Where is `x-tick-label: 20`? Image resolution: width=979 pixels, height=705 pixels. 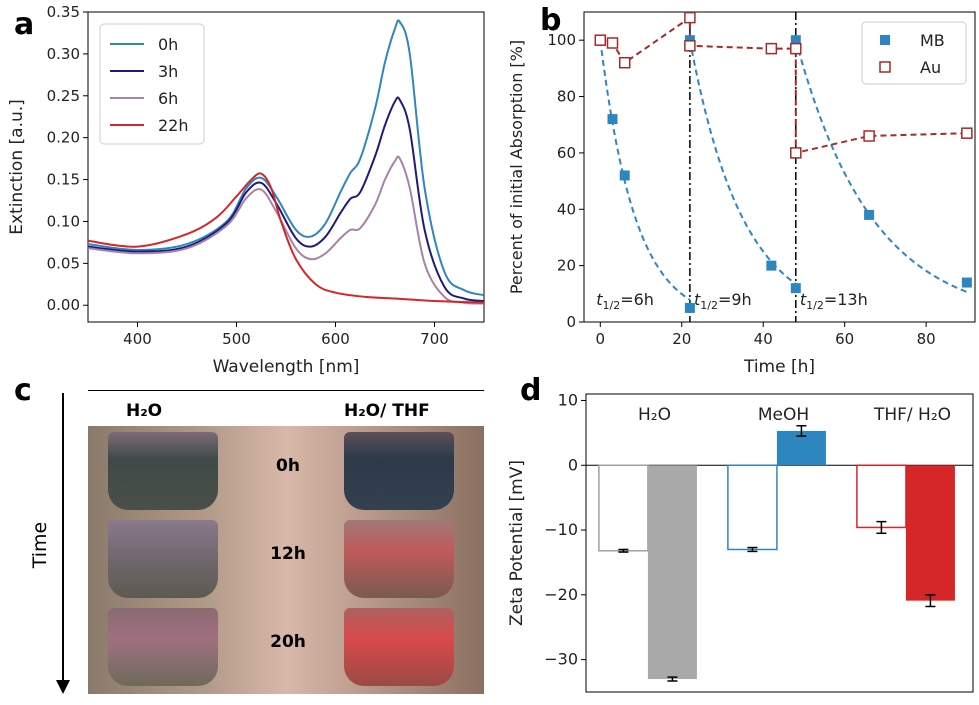 x-tick-label: 20 is located at coordinates (681, 339).